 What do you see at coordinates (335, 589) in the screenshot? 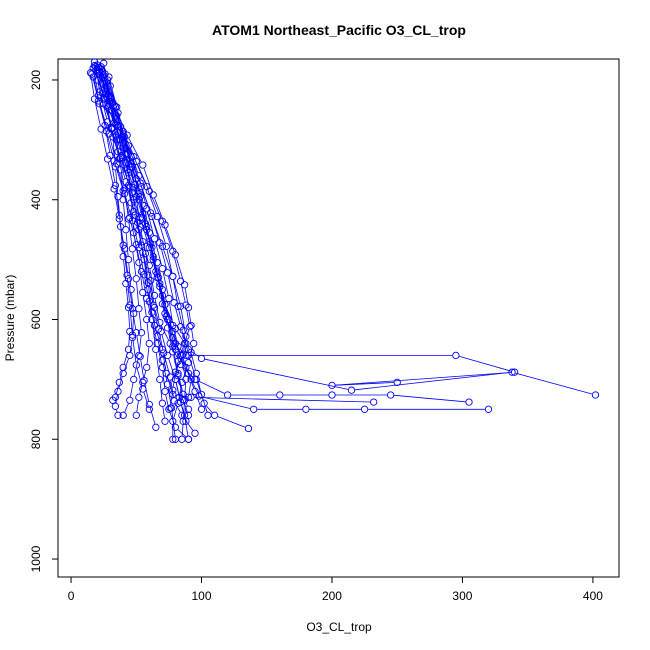
I see `x-axis: 0 100 200 300 400` at bounding box center [335, 589].